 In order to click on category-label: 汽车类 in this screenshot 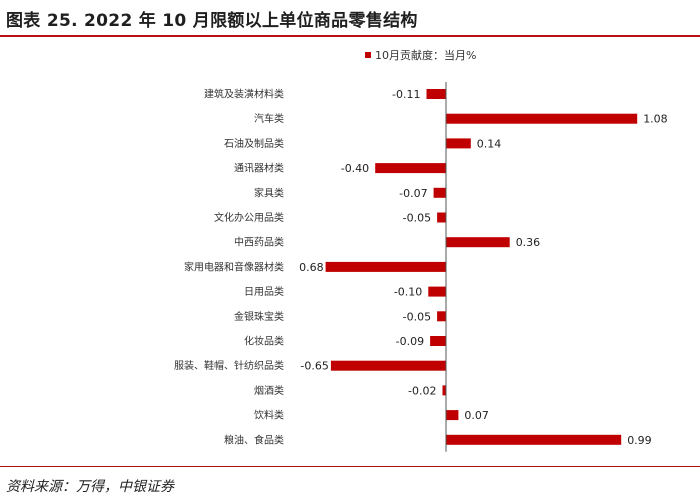, I will do `click(269, 118)`.